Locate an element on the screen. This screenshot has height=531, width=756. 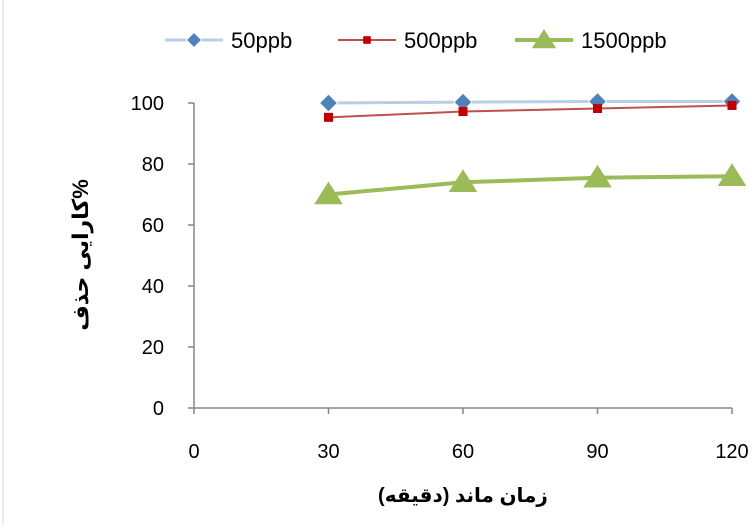
y-tick-label: 100 is located at coordinates (147, 104).